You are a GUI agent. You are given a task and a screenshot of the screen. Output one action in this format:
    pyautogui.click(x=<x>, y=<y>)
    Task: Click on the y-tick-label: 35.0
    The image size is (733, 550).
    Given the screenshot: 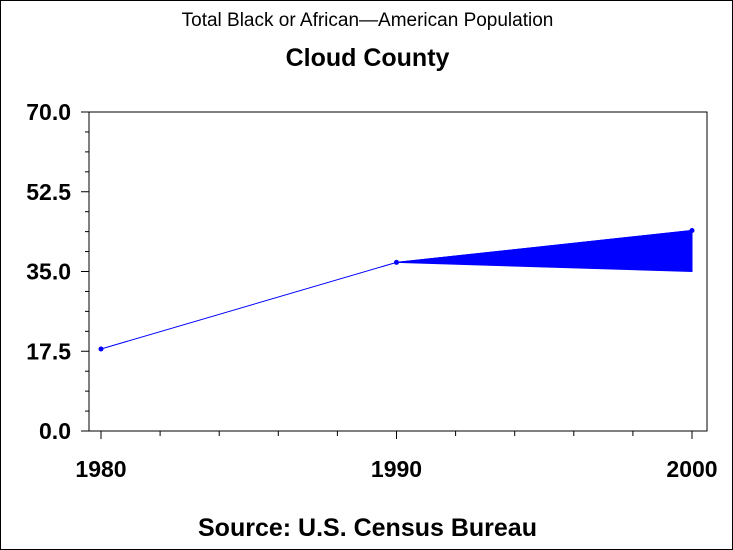 What is the action you would take?
    pyautogui.click(x=48, y=272)
    